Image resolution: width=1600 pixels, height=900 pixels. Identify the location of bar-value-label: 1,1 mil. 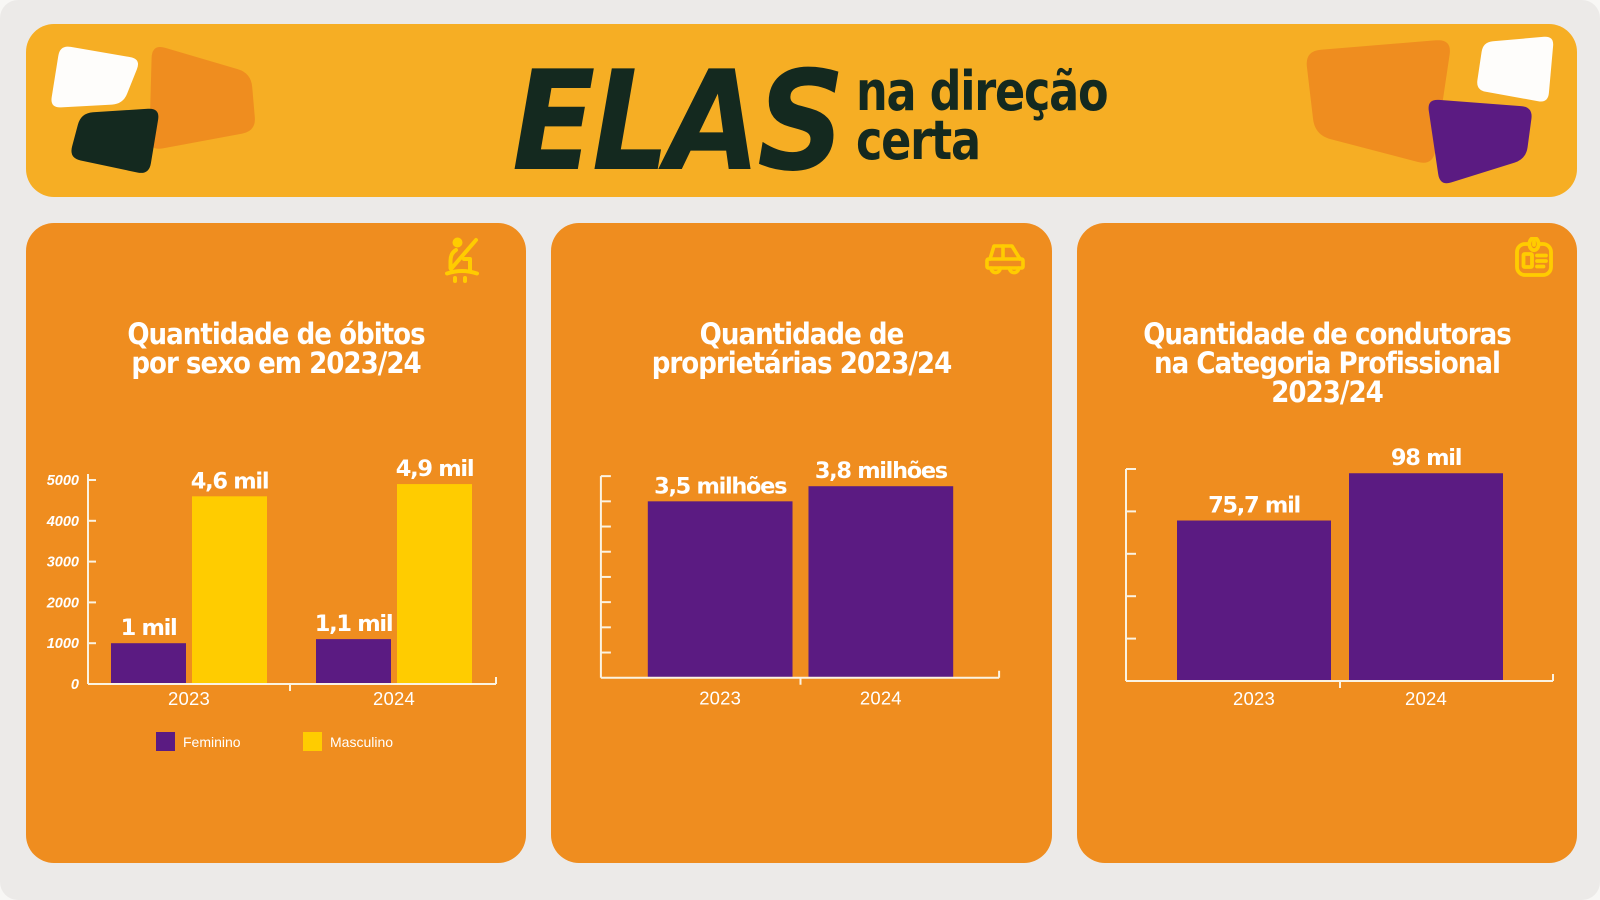
(353, 624).